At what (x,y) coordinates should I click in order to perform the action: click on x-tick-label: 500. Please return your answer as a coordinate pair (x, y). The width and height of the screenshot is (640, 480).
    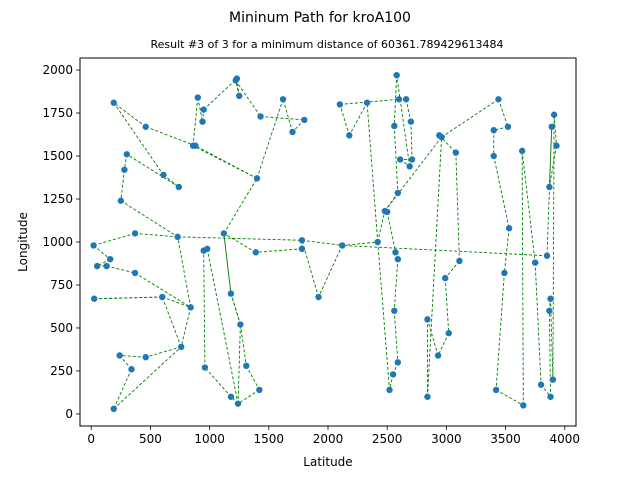
    Looking at the image, I should click on (150, 439).